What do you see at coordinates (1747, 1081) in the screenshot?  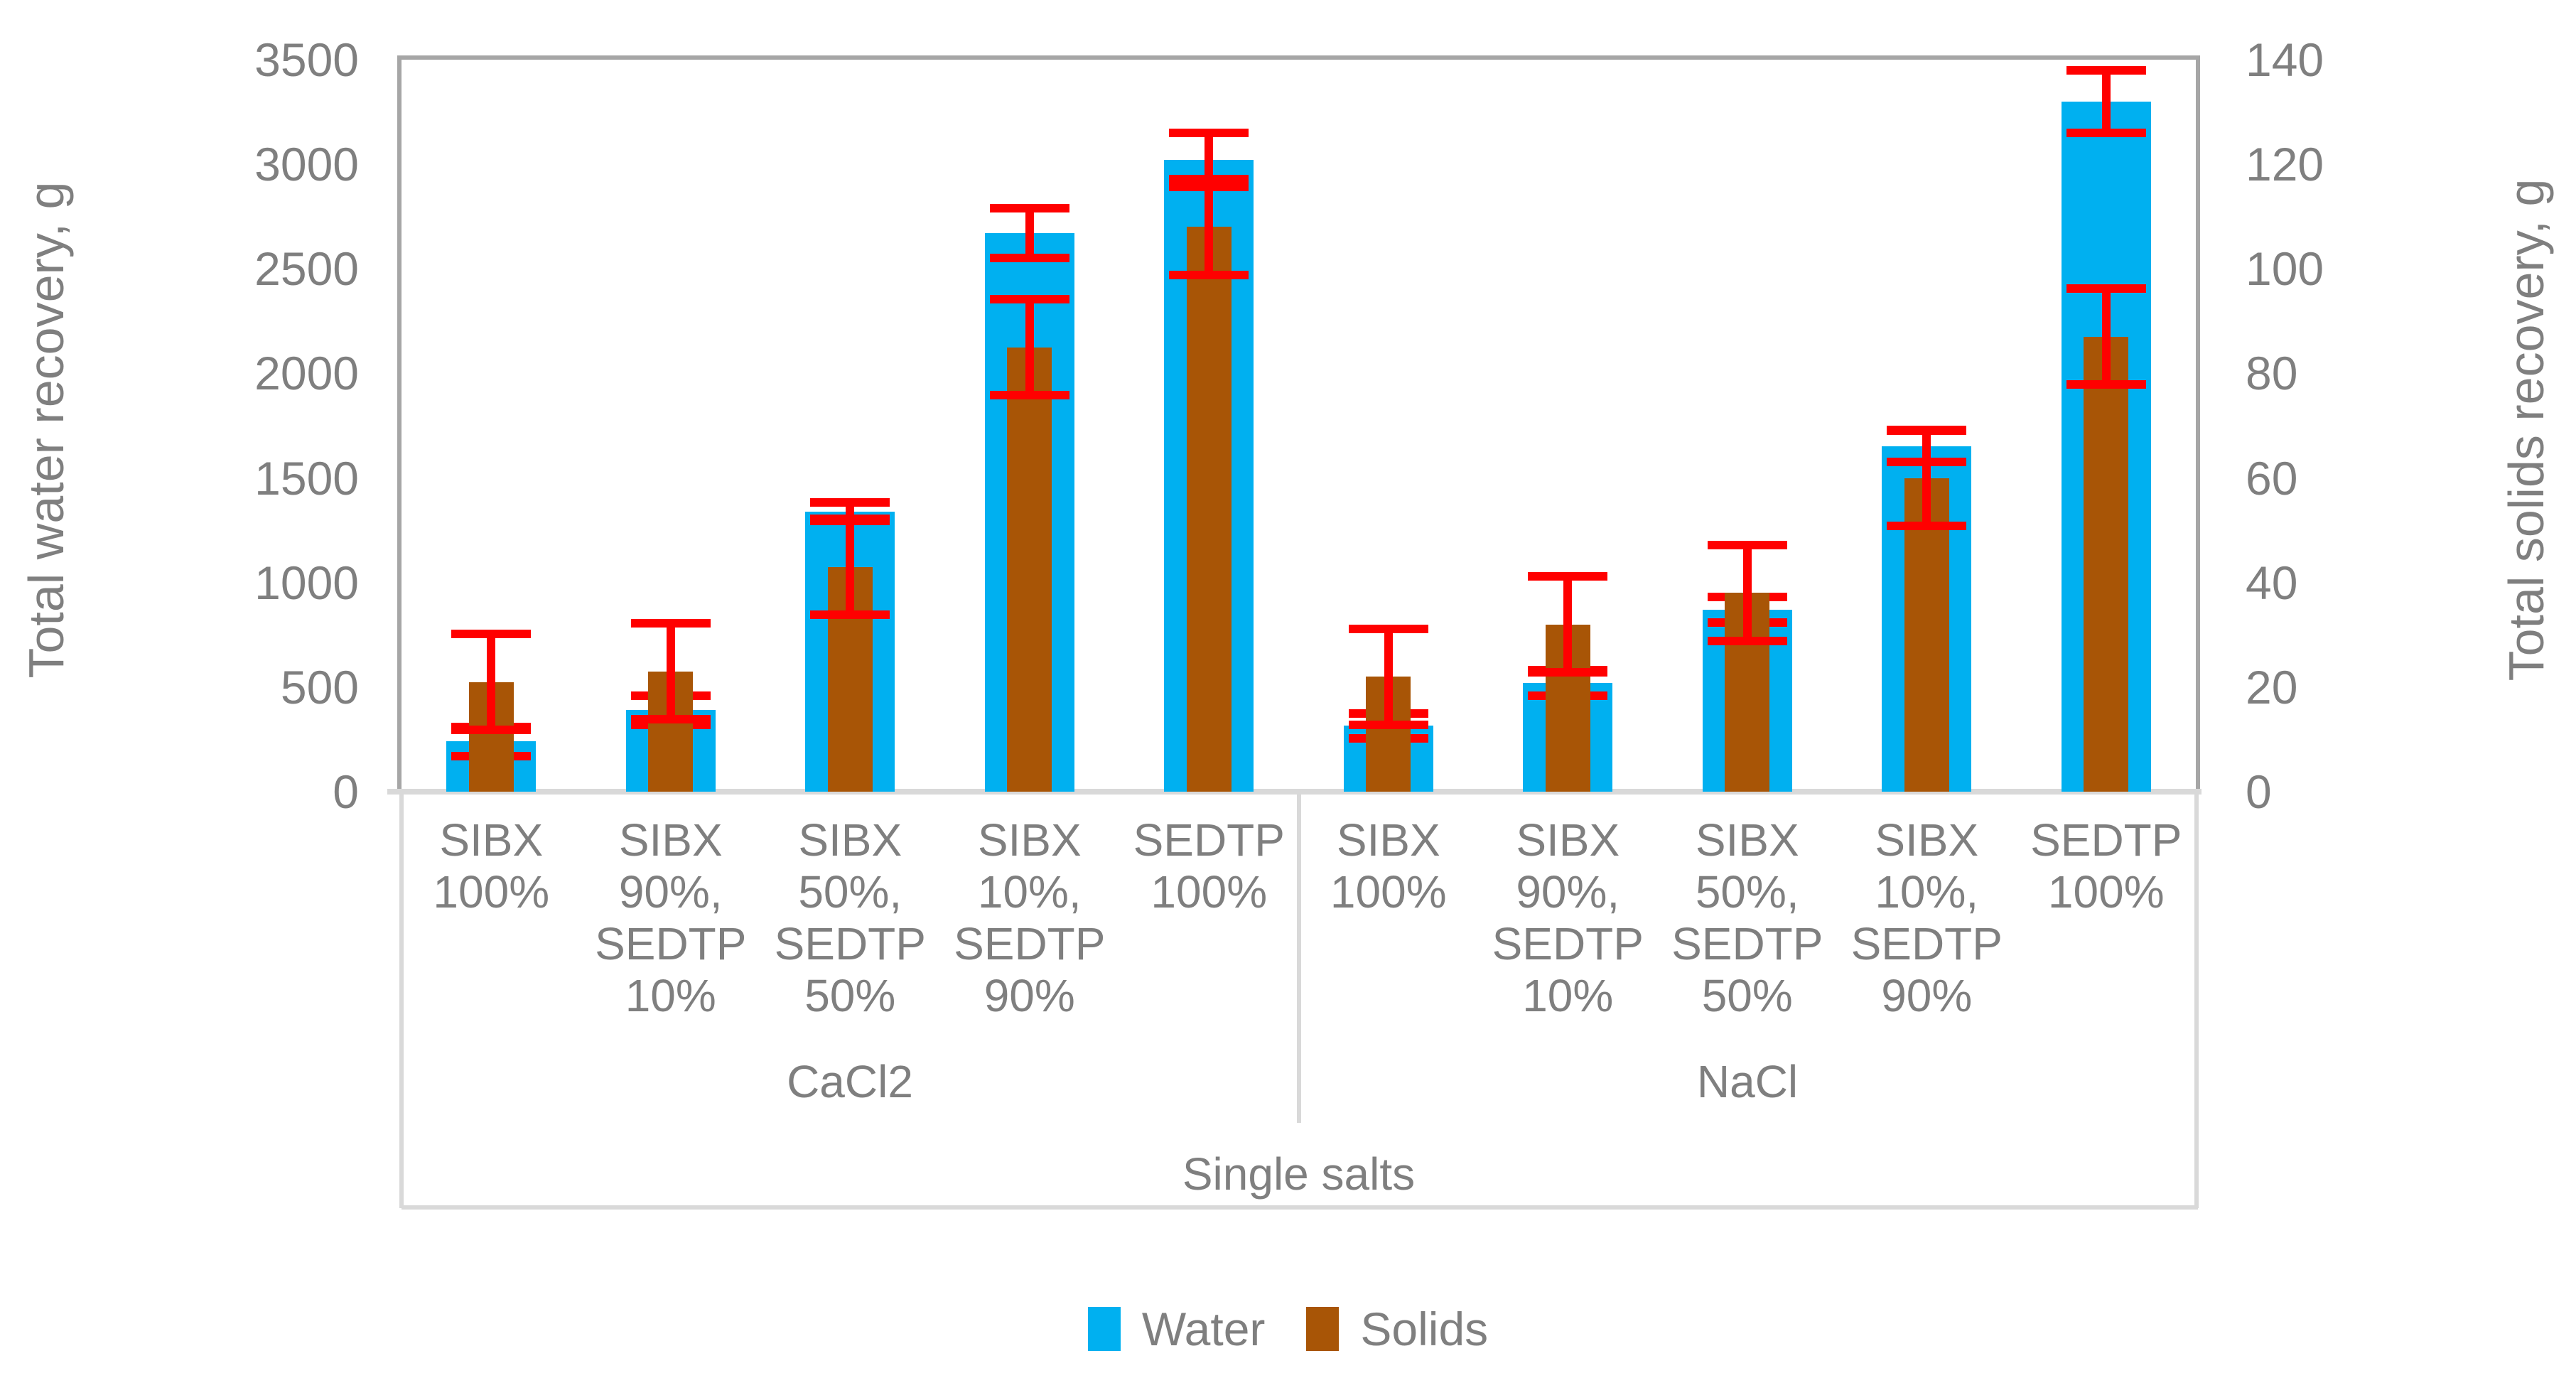 I see `group-label-nacl: NaCl` at bounding box center [1747, 1081].